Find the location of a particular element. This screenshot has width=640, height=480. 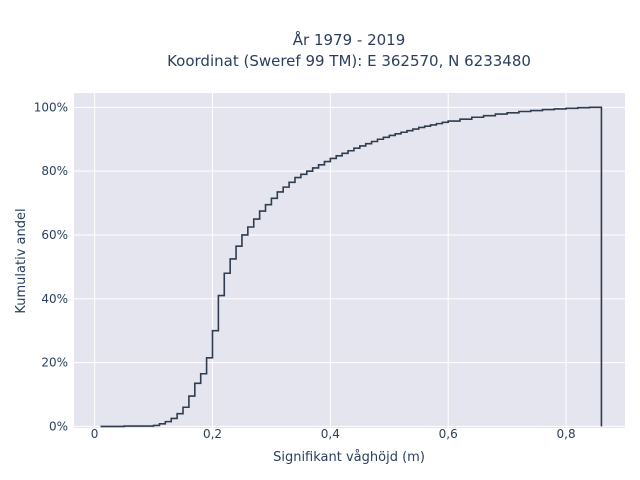

y-tick-label: 20% is located at coordinates (54, 363).